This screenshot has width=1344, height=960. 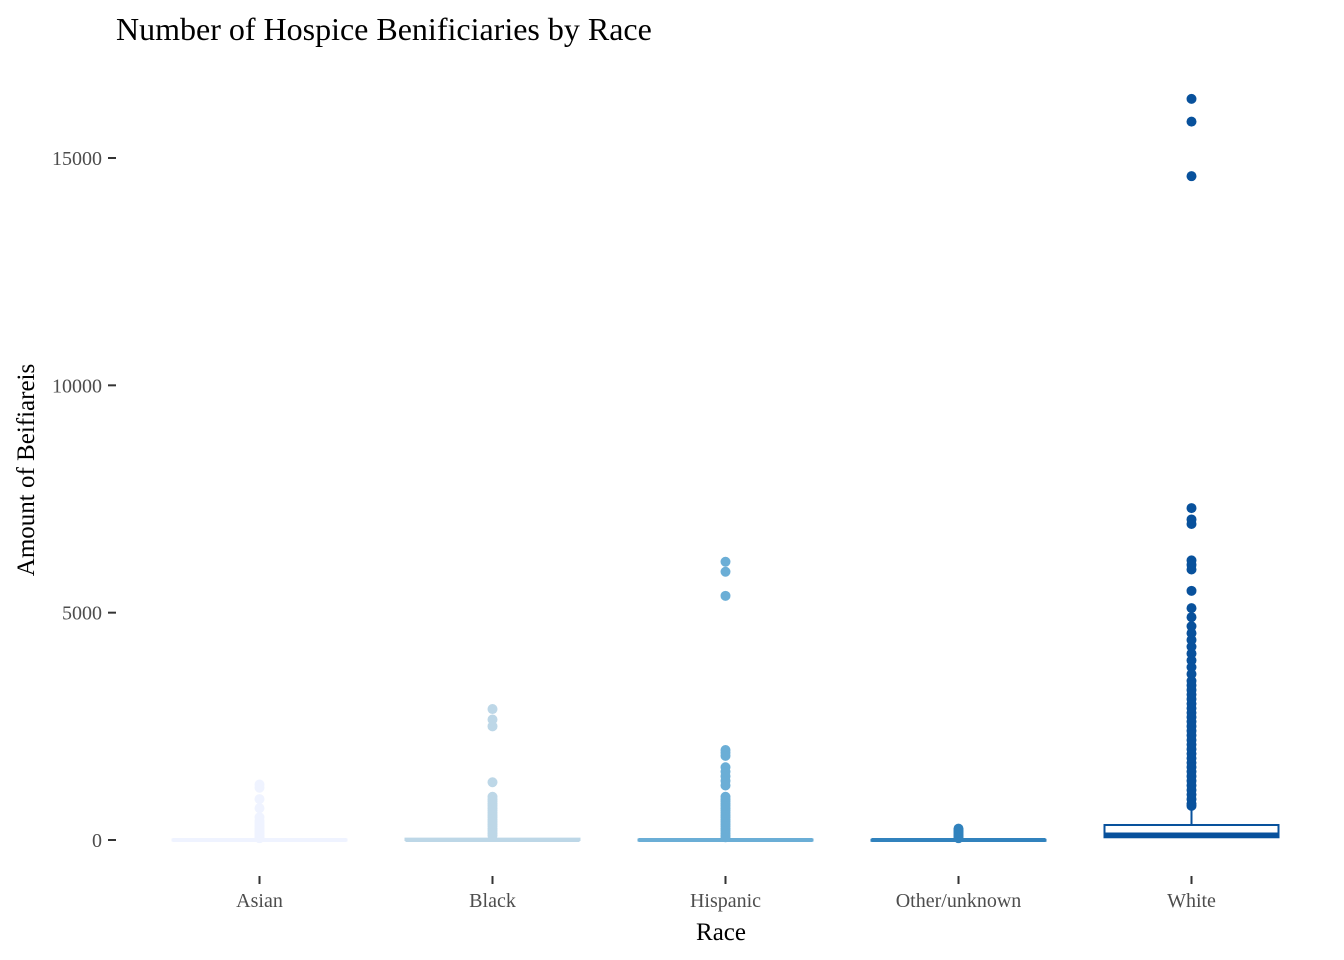 I want to click on y-axis-title: Amount of Beifiareis, so click(x=26, y=470).